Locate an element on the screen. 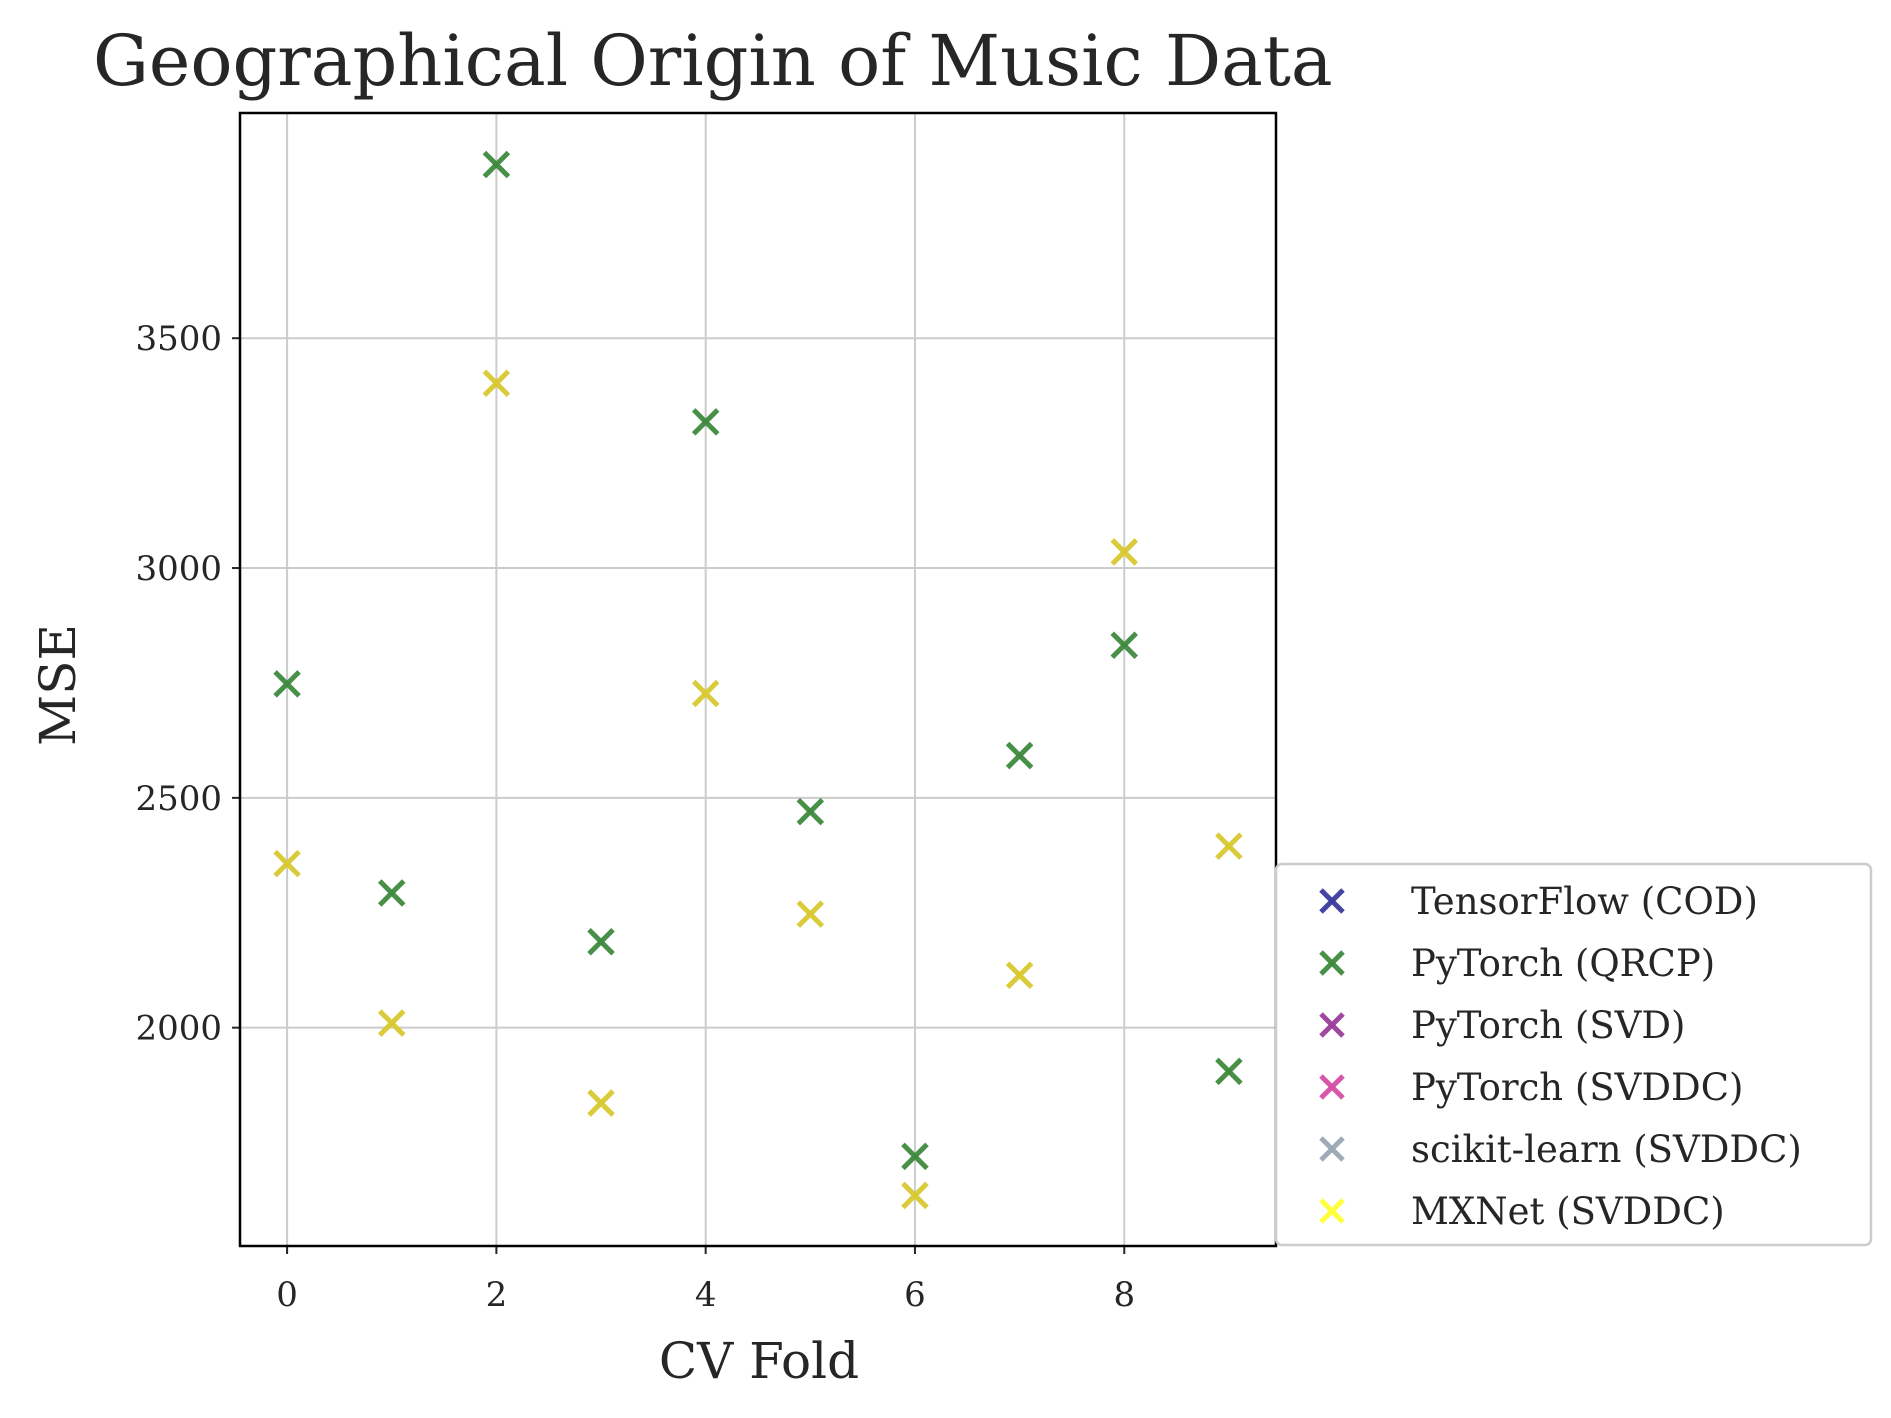 The image size is (1891, 1418). y-tick-label-3: 3500 is located at coordinates (178, 339).